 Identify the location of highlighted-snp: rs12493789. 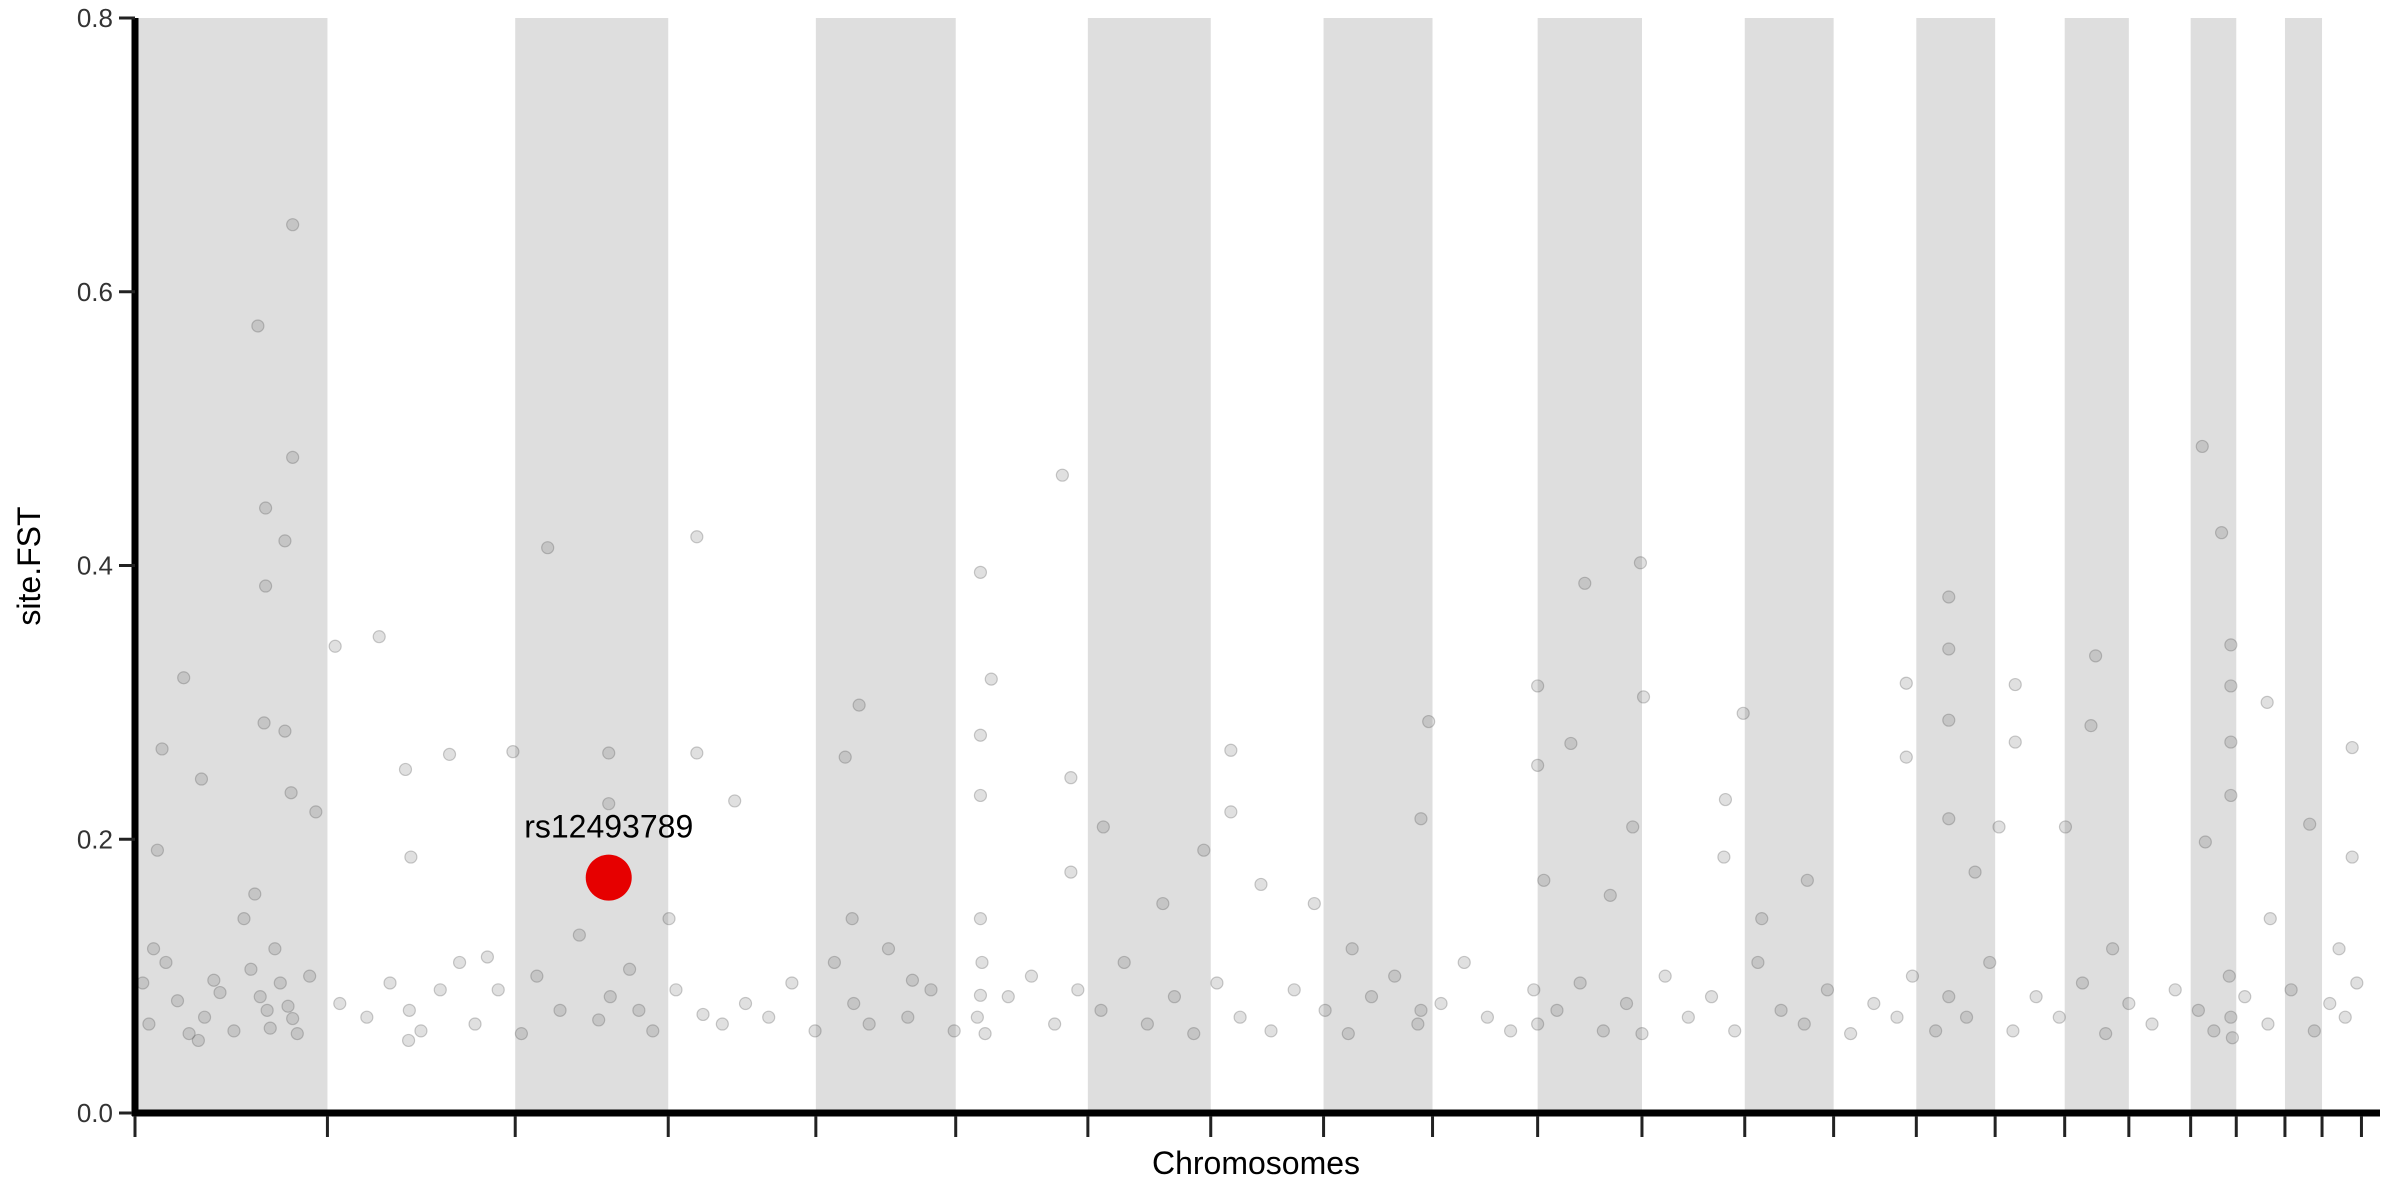
(608, 855).